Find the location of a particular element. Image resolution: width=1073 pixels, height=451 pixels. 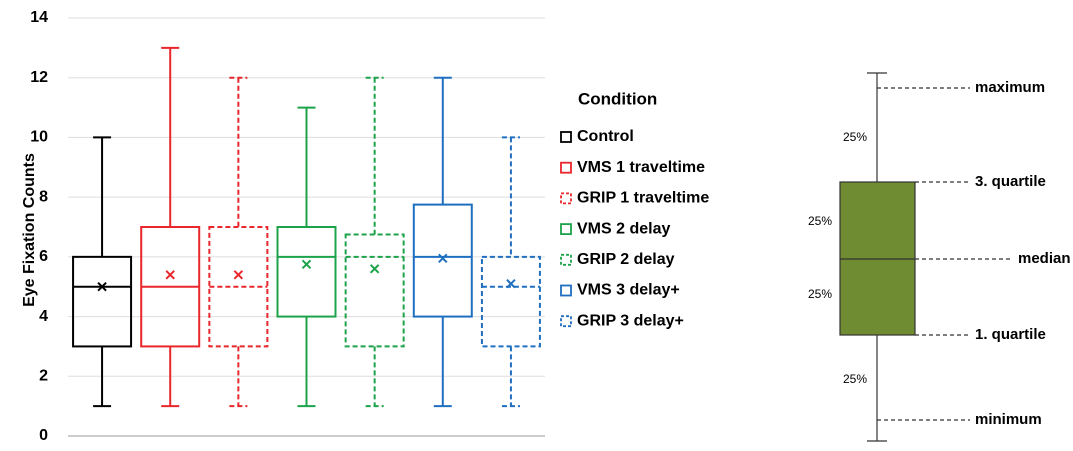

y-axis-label: Eye Fixation Counts is located at coordinates (29, 230).